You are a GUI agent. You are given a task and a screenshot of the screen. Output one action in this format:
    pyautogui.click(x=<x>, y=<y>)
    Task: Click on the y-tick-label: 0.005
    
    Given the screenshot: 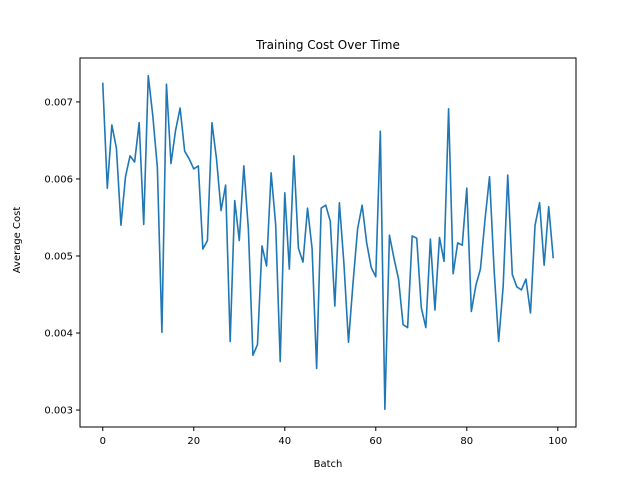 What is the action you would take?
    pyautogui.click(x=58, y=256)
    